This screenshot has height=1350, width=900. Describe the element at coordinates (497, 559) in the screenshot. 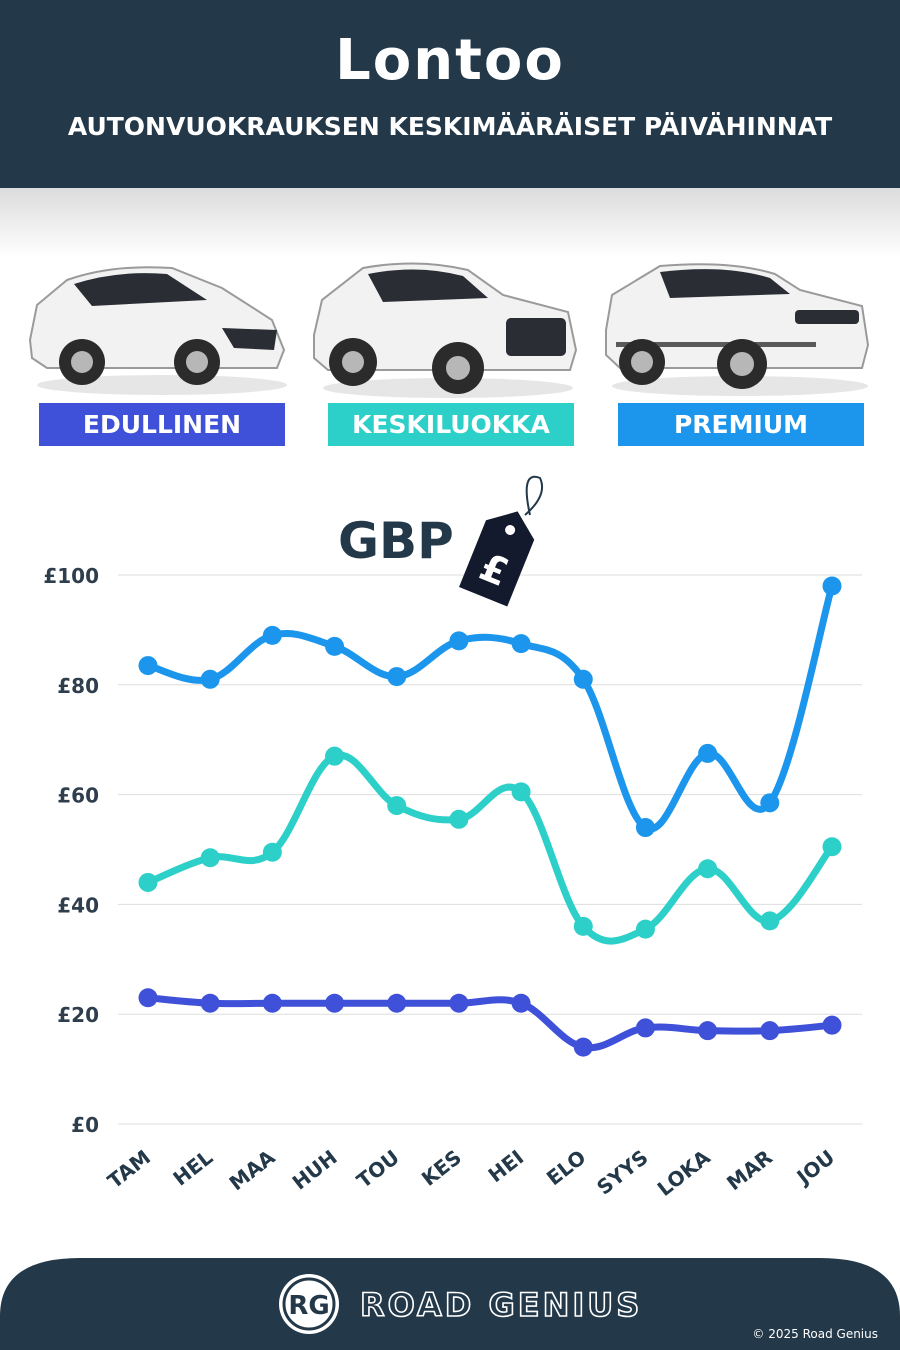

I see `price-tag-icon: £` at that location.